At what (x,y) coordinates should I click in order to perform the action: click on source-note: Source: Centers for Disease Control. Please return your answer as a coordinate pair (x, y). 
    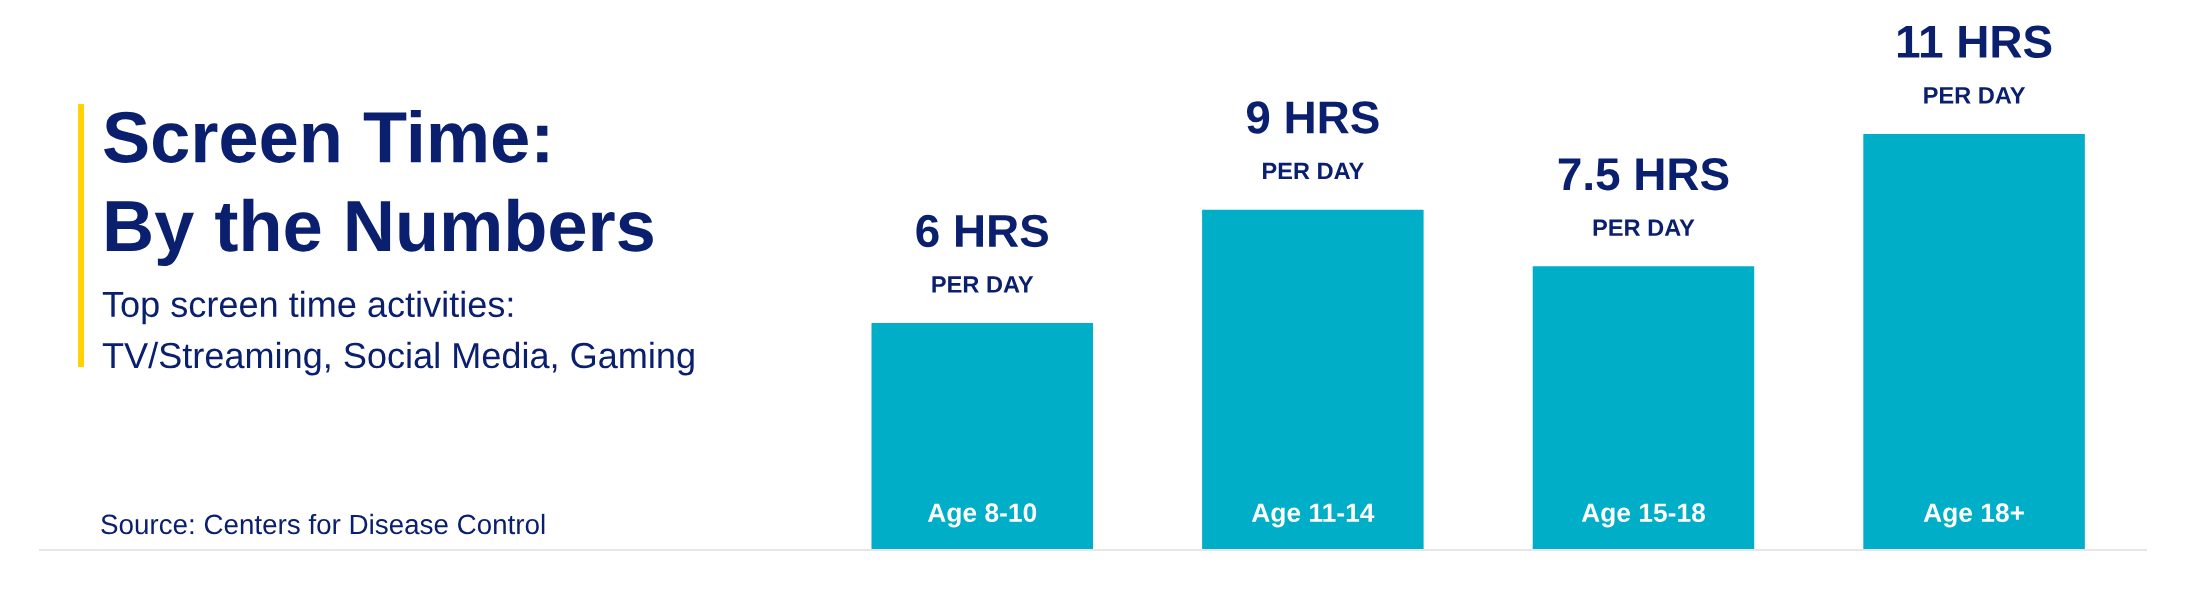
    Looking at the image, I should click on (323, 524).